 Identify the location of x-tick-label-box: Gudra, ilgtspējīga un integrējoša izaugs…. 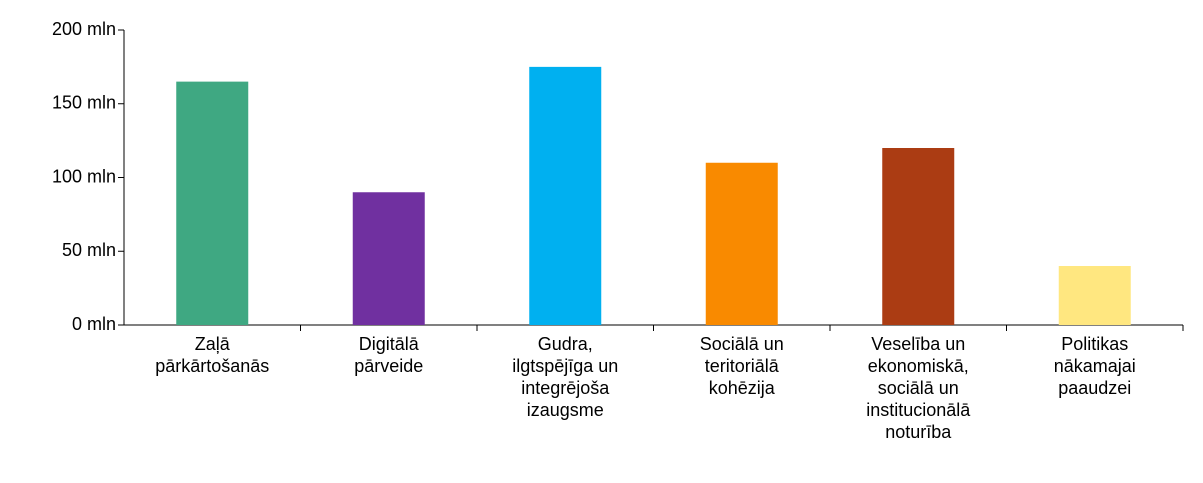
(565, 377).